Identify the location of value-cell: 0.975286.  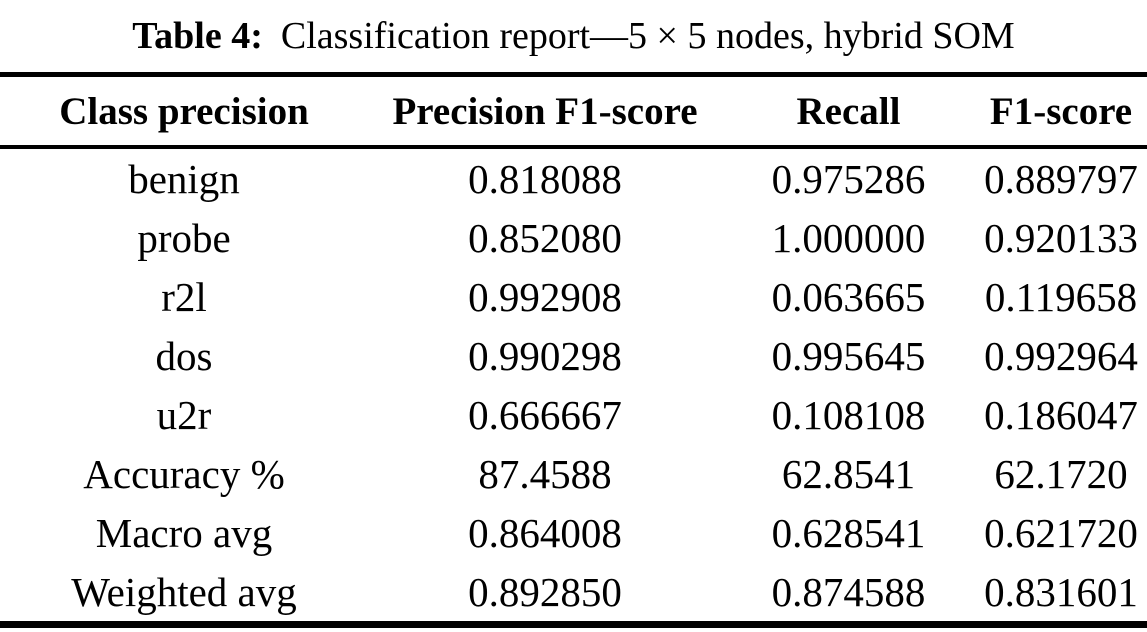
(848, 178).